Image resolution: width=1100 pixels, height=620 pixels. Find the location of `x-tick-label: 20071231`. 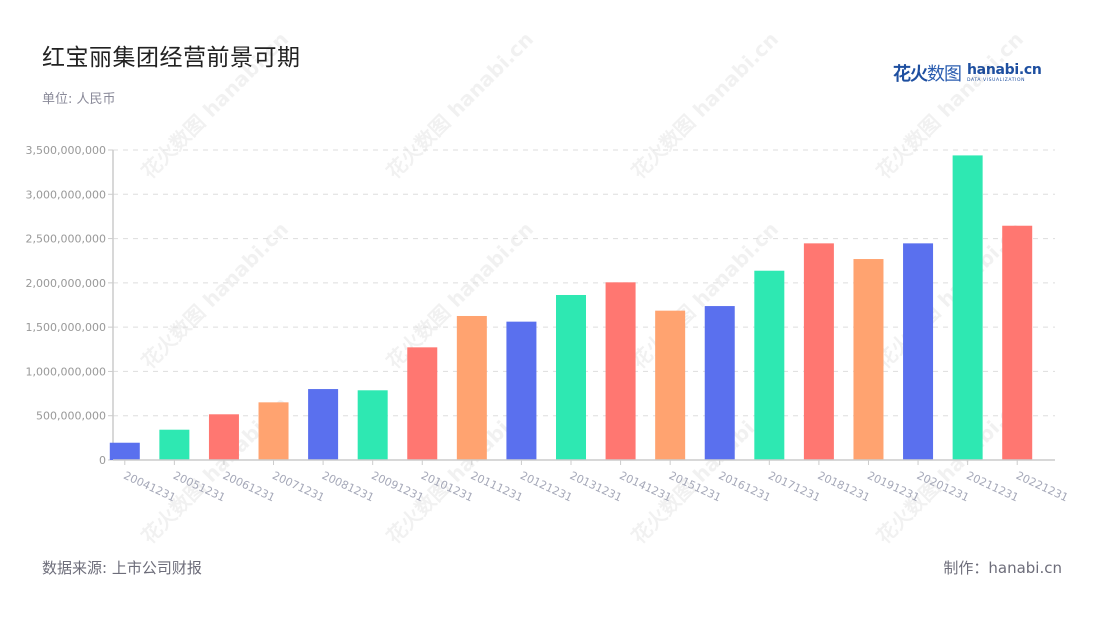

x-tick-label: 20071231 is located at coordinates (298, 486).